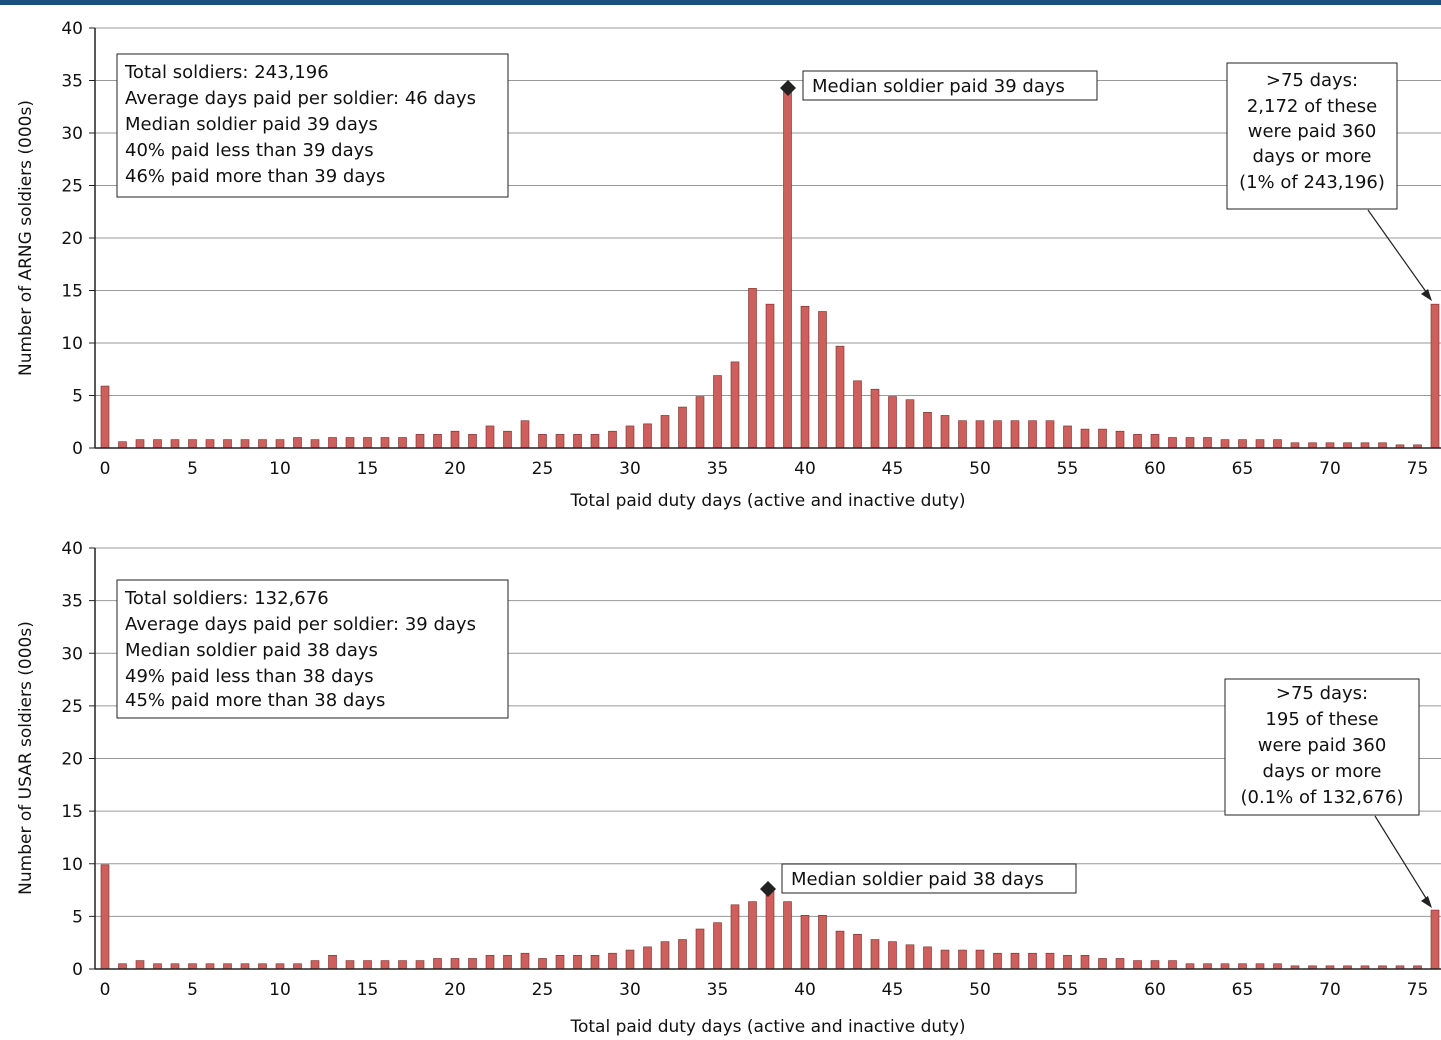  I want to click on y-axis-title: Number of ARNG soldiers (000s), so click(26, 238).